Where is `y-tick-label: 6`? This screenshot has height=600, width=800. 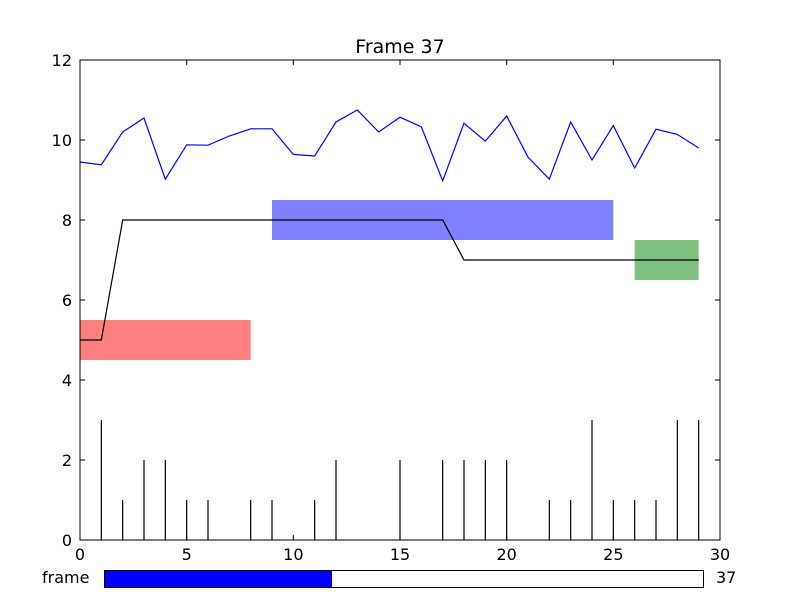 y-tick-label: 6 is located at coordinates (67, 300).